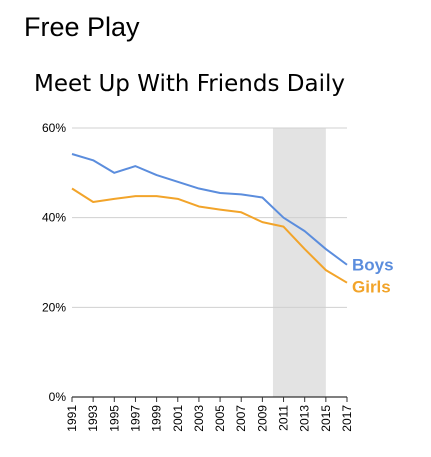  Describe the element at coordinates (262, 418) in the screenshot. I see `x-tick-label: 2009` at that location.